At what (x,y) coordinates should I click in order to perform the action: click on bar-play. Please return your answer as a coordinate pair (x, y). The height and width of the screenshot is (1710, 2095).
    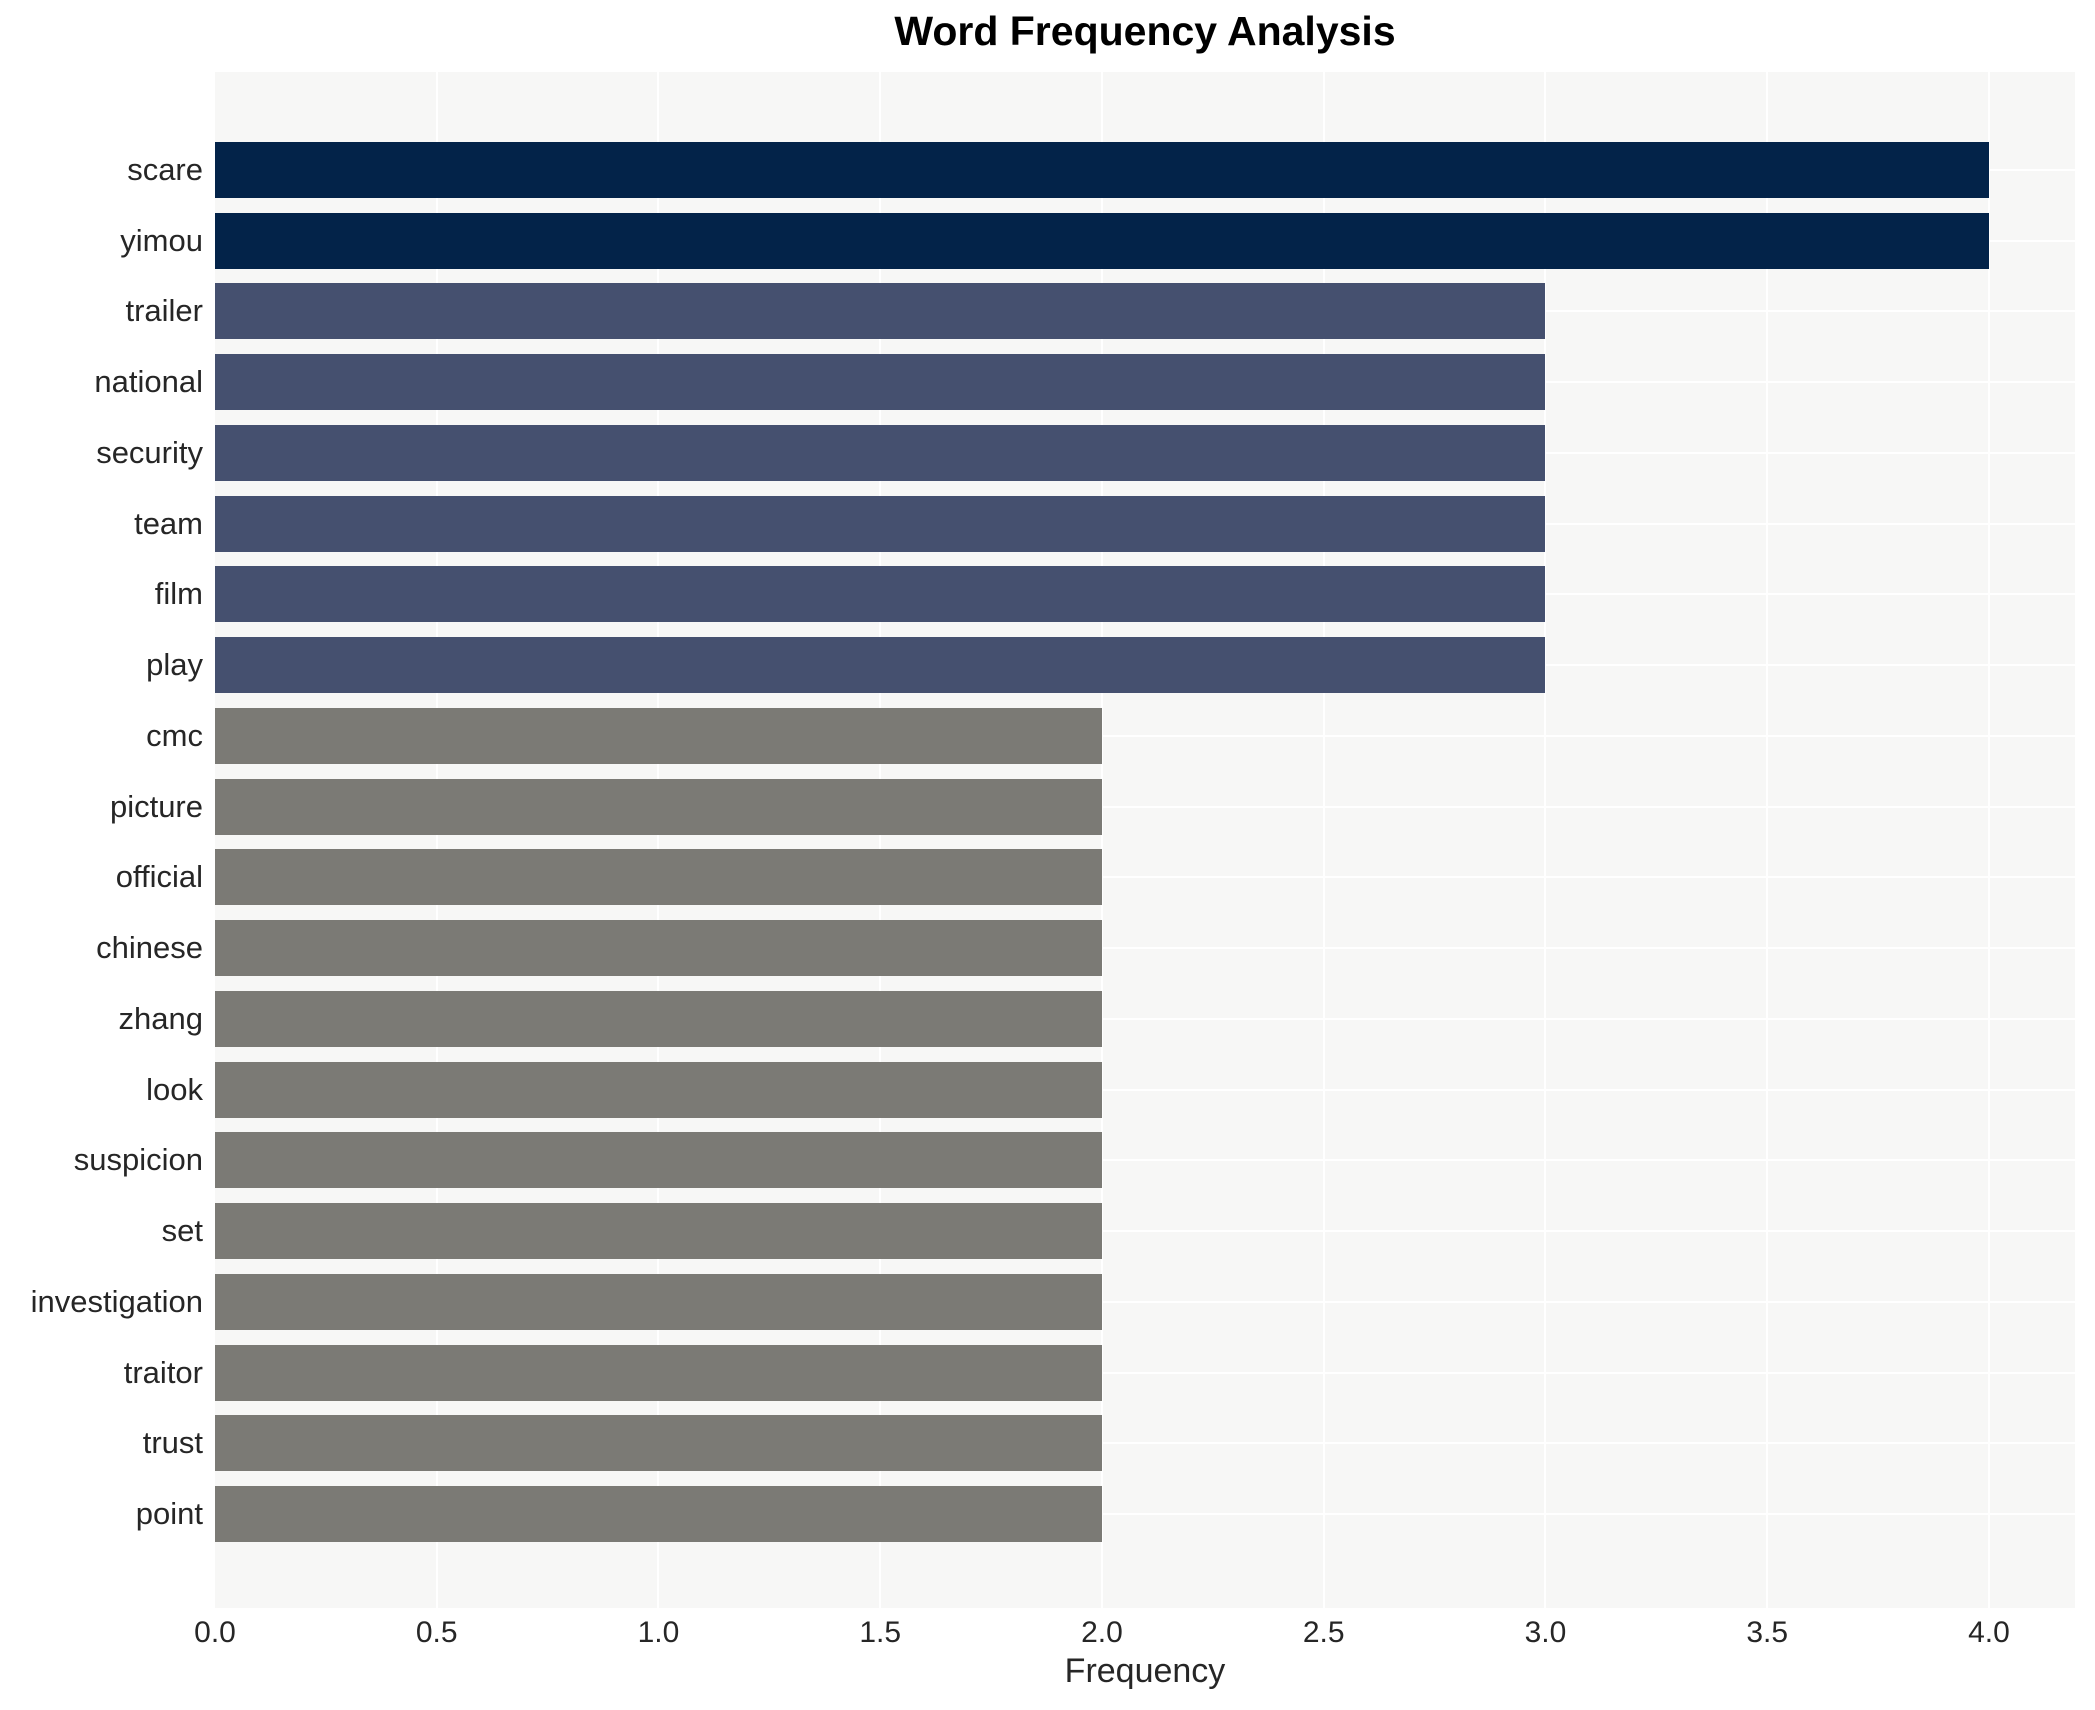
    Looking at the image, I should click on (880, 665).